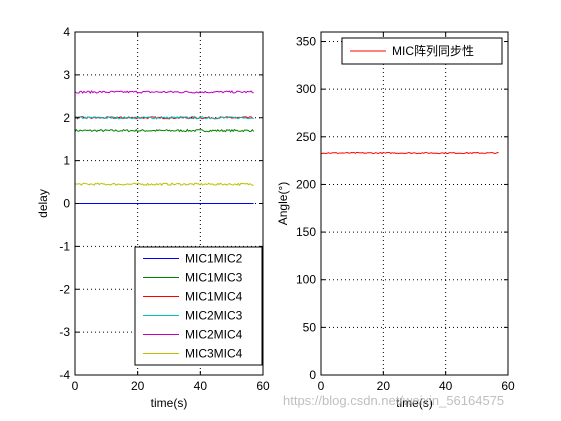 The width and height of the screenshot is (561, 421). What do you see at coordinates (66, 161) in the screenshot?
I see `y-tick-label: 1` at bounding box center [66, 161].